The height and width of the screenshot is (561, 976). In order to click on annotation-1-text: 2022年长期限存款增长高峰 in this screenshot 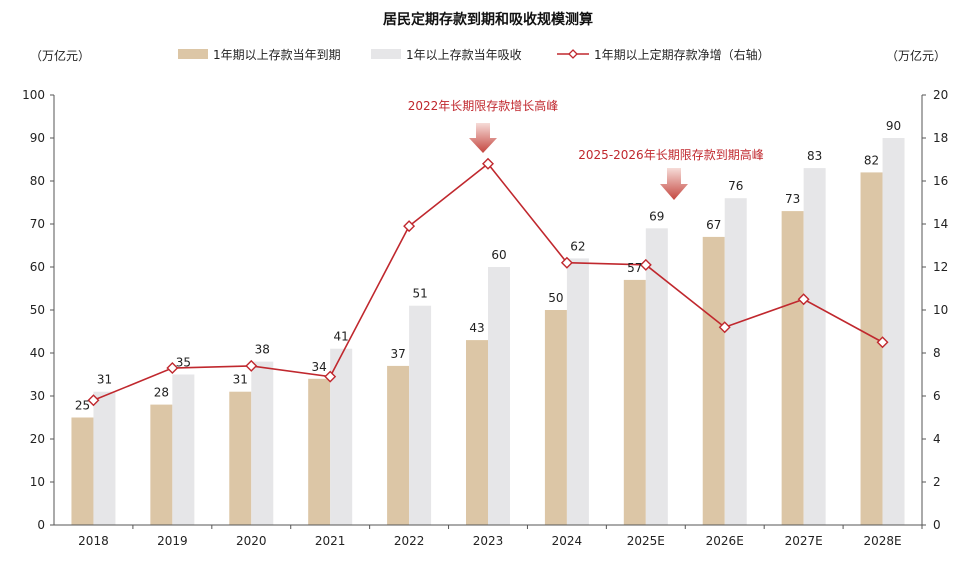, I will do `click(483, 105)`.